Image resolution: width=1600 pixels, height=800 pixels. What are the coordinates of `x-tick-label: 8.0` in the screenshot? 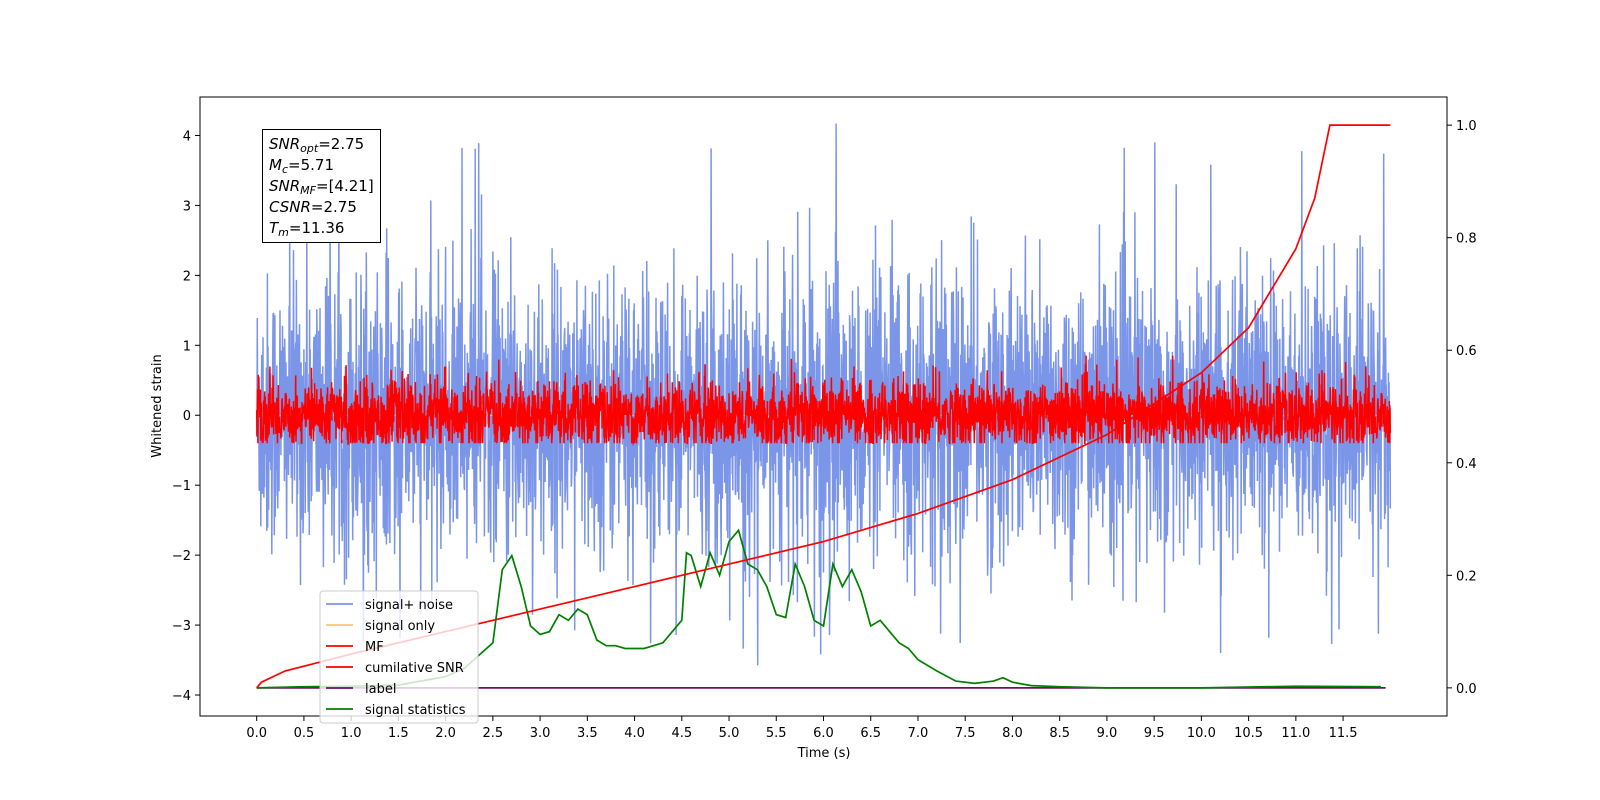 It's located at (1012, 733).